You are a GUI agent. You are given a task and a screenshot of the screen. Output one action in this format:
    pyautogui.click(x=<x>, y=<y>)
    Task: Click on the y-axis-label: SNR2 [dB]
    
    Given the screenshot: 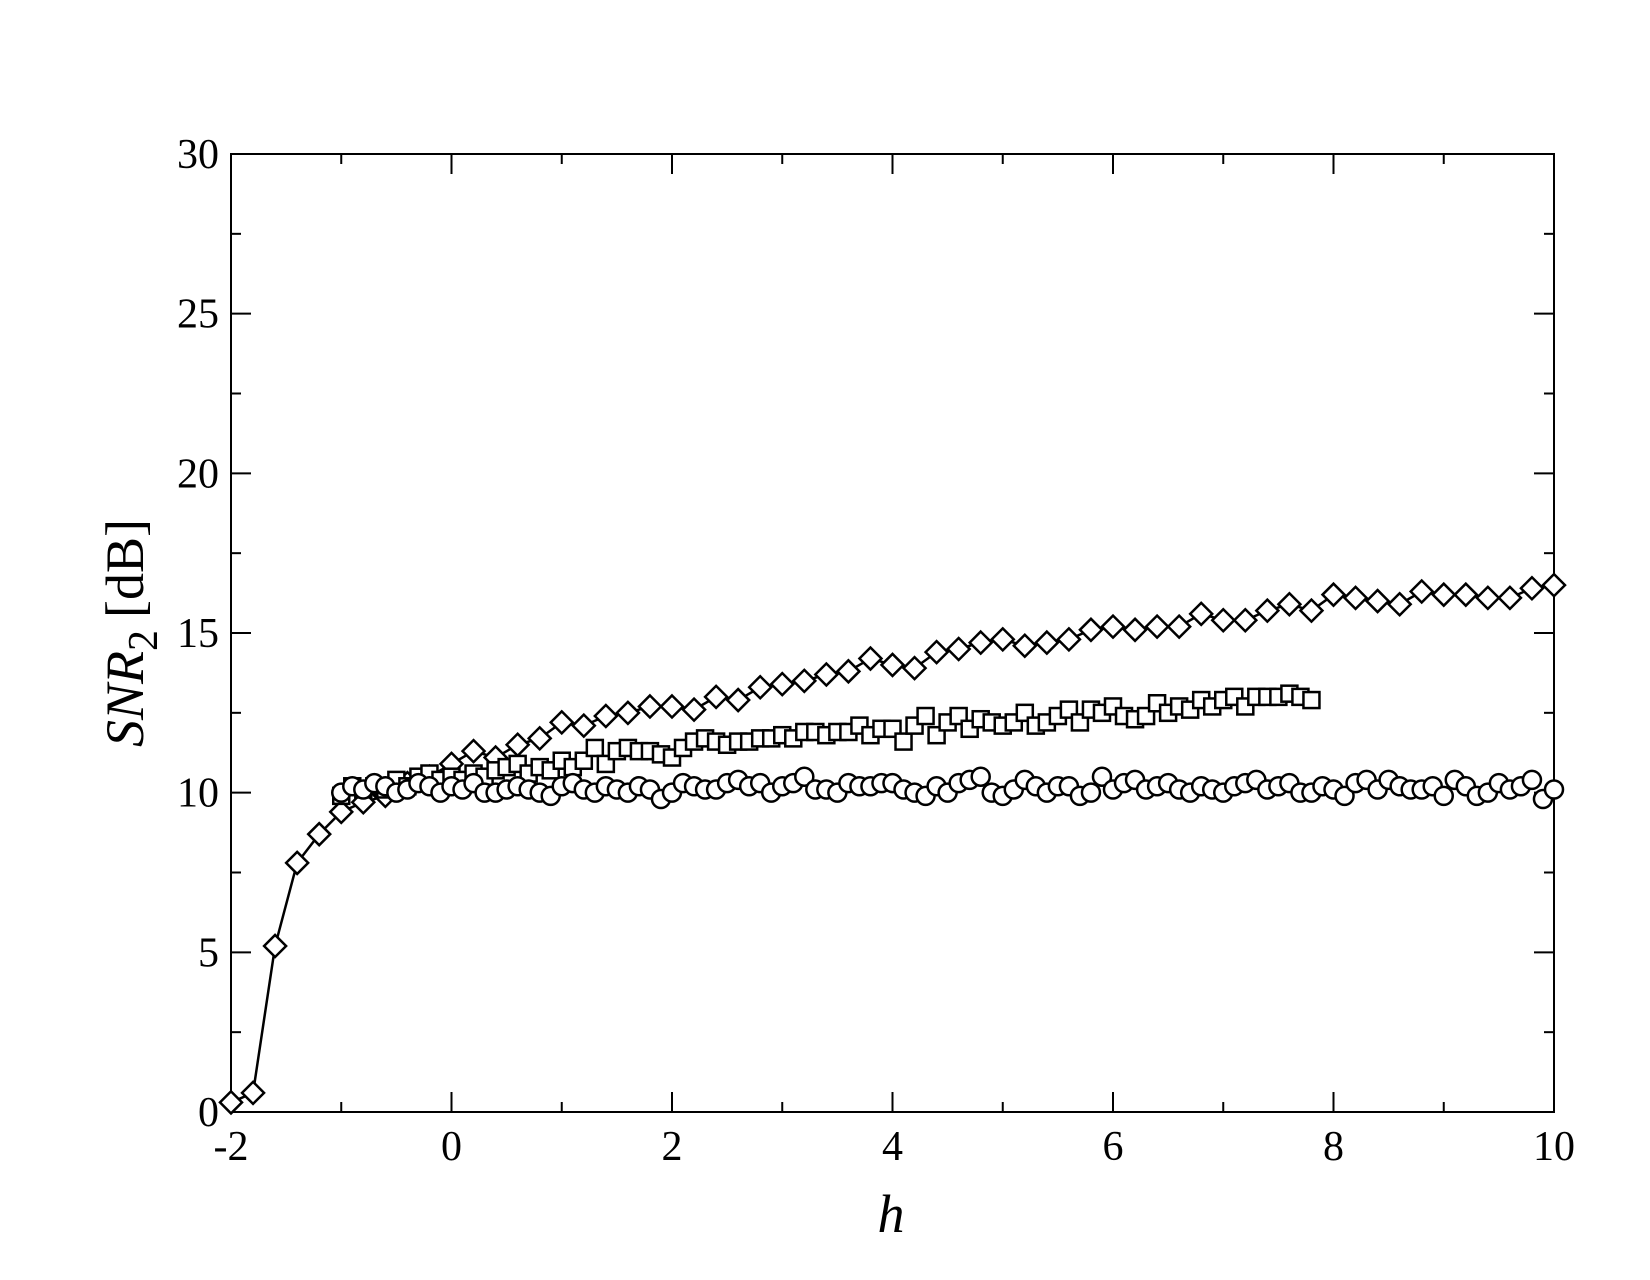 What is the action you would take?
    pyautogui.click(x=131, y=633)
    